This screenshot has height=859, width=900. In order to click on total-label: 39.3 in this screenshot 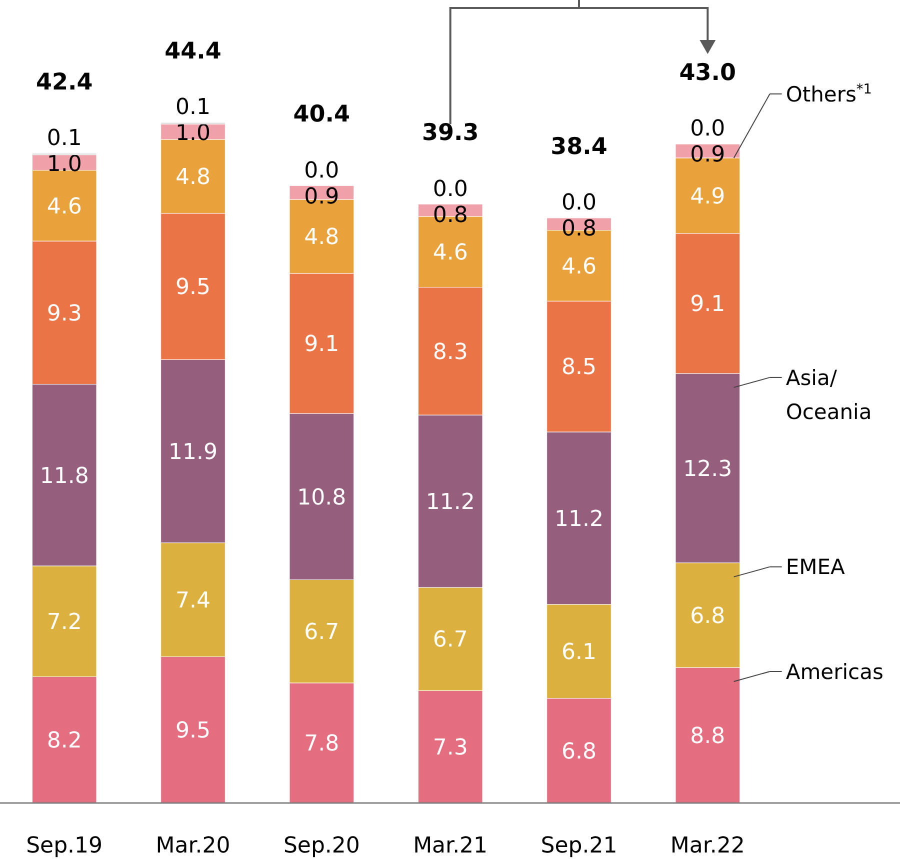, I will do `click(450, 133)`.